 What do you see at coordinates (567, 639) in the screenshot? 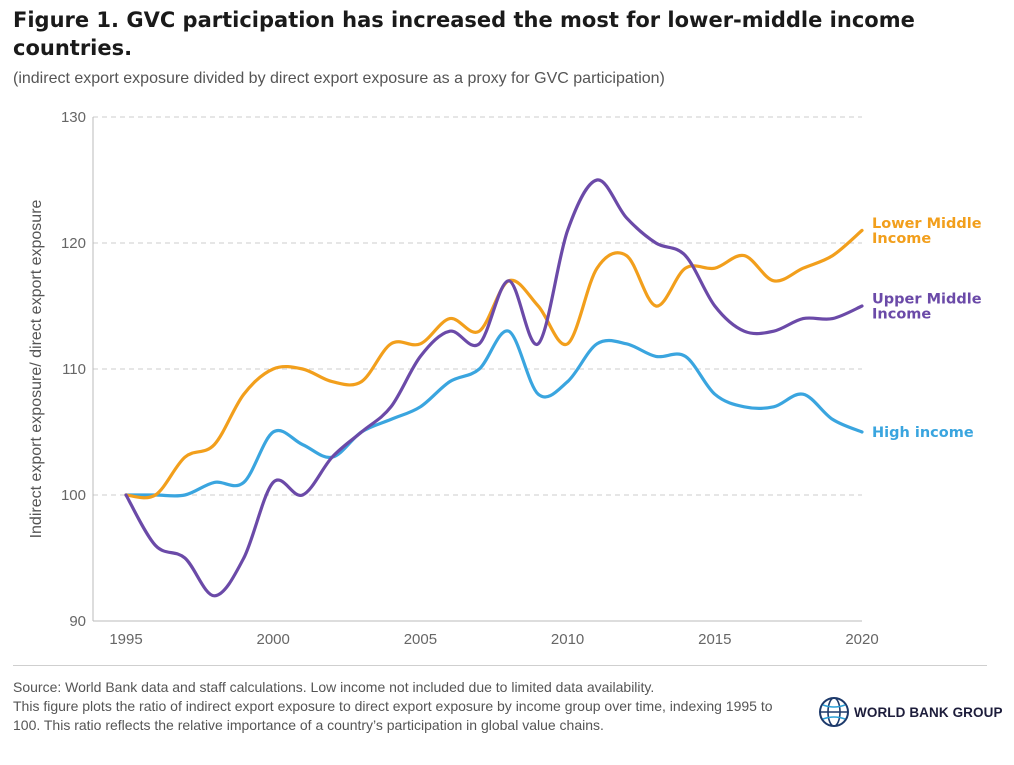
I see `x-tick-label: 2010` at bounding box center [567, 639].